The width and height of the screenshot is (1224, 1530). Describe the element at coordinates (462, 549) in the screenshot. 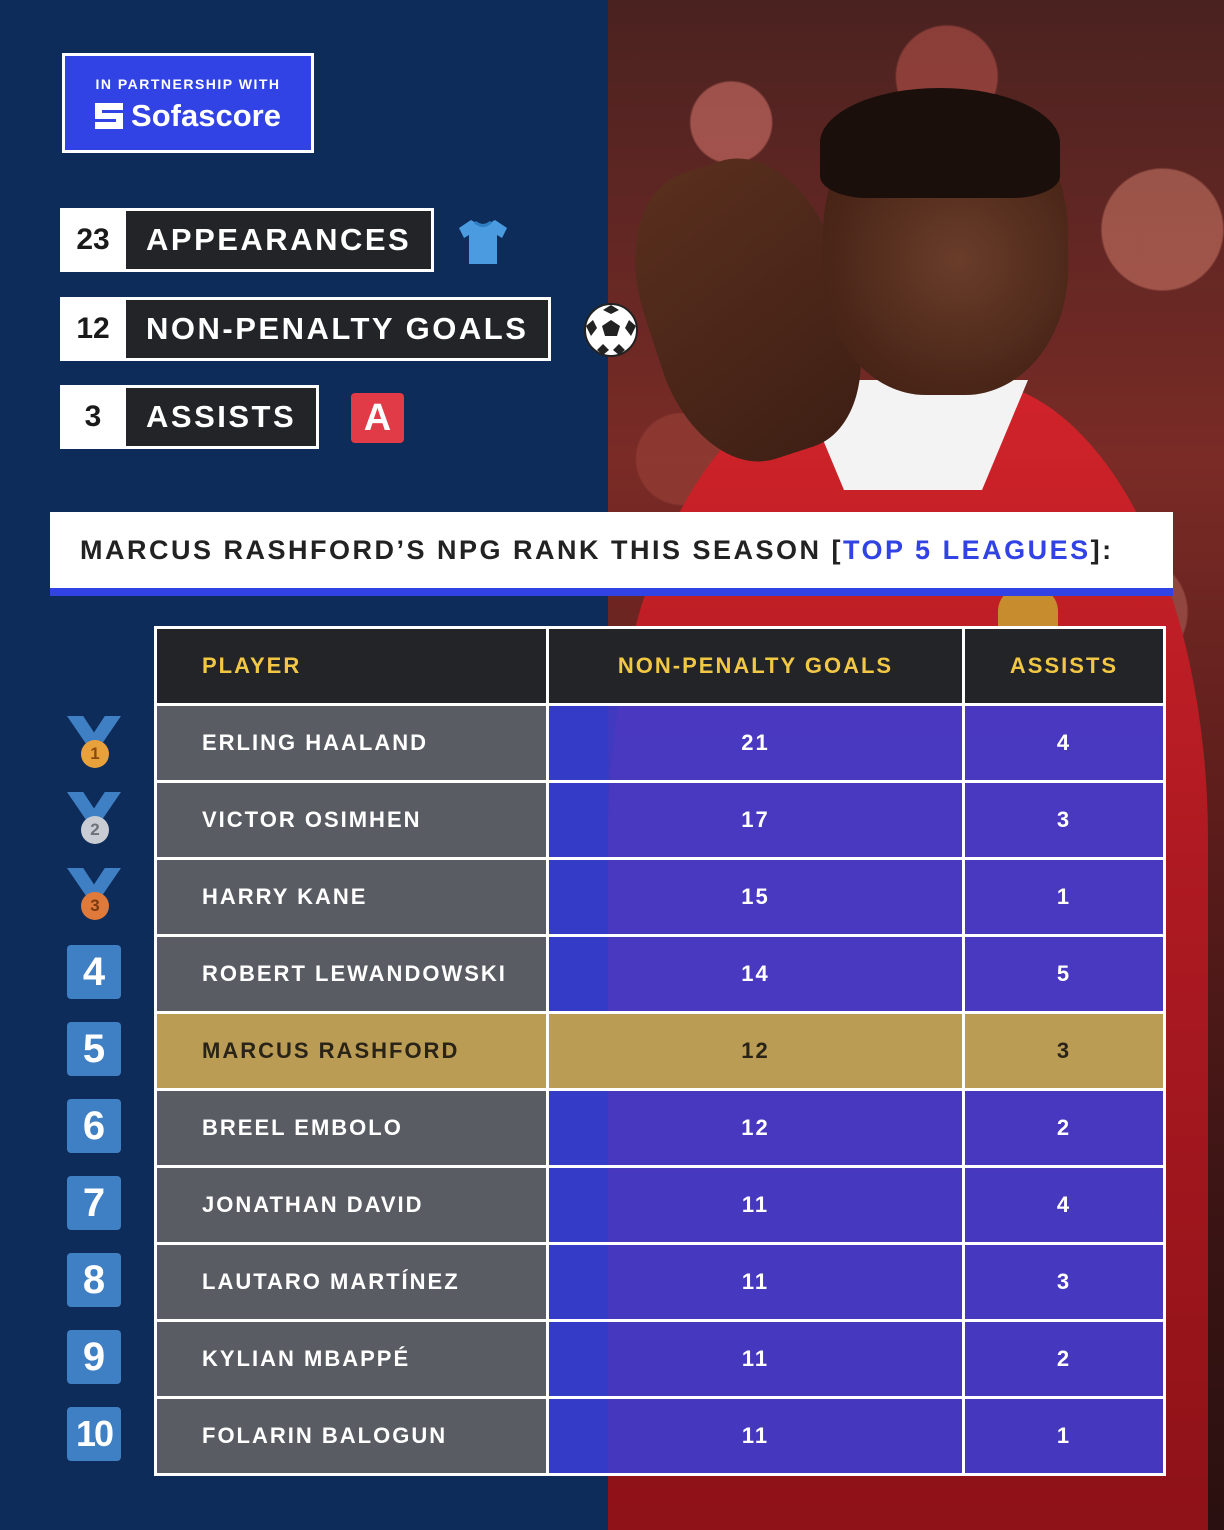

I see `title-prefix: MARCUS RASHFORD’S NPG RANK THIS SEASON [` at that location.